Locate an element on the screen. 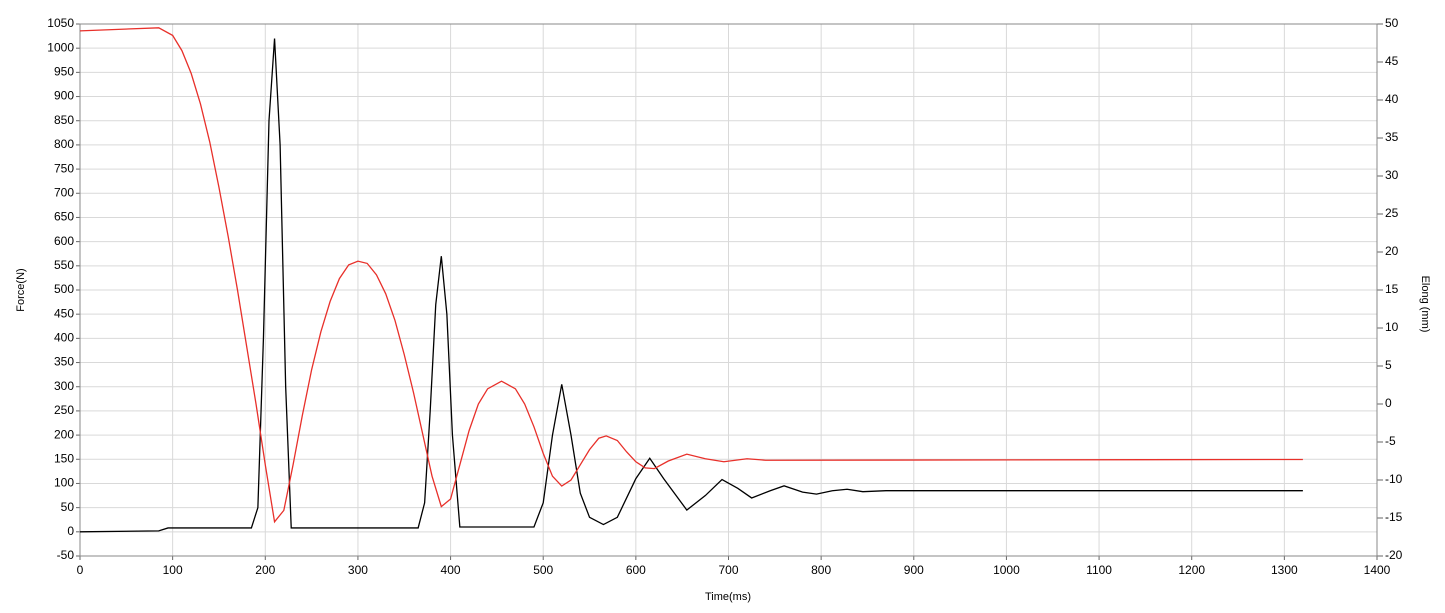 Image resolution: width=1445 pixels, height=613 pixels. y2-tick-label: 5 is located at coordinates (1388, 365).